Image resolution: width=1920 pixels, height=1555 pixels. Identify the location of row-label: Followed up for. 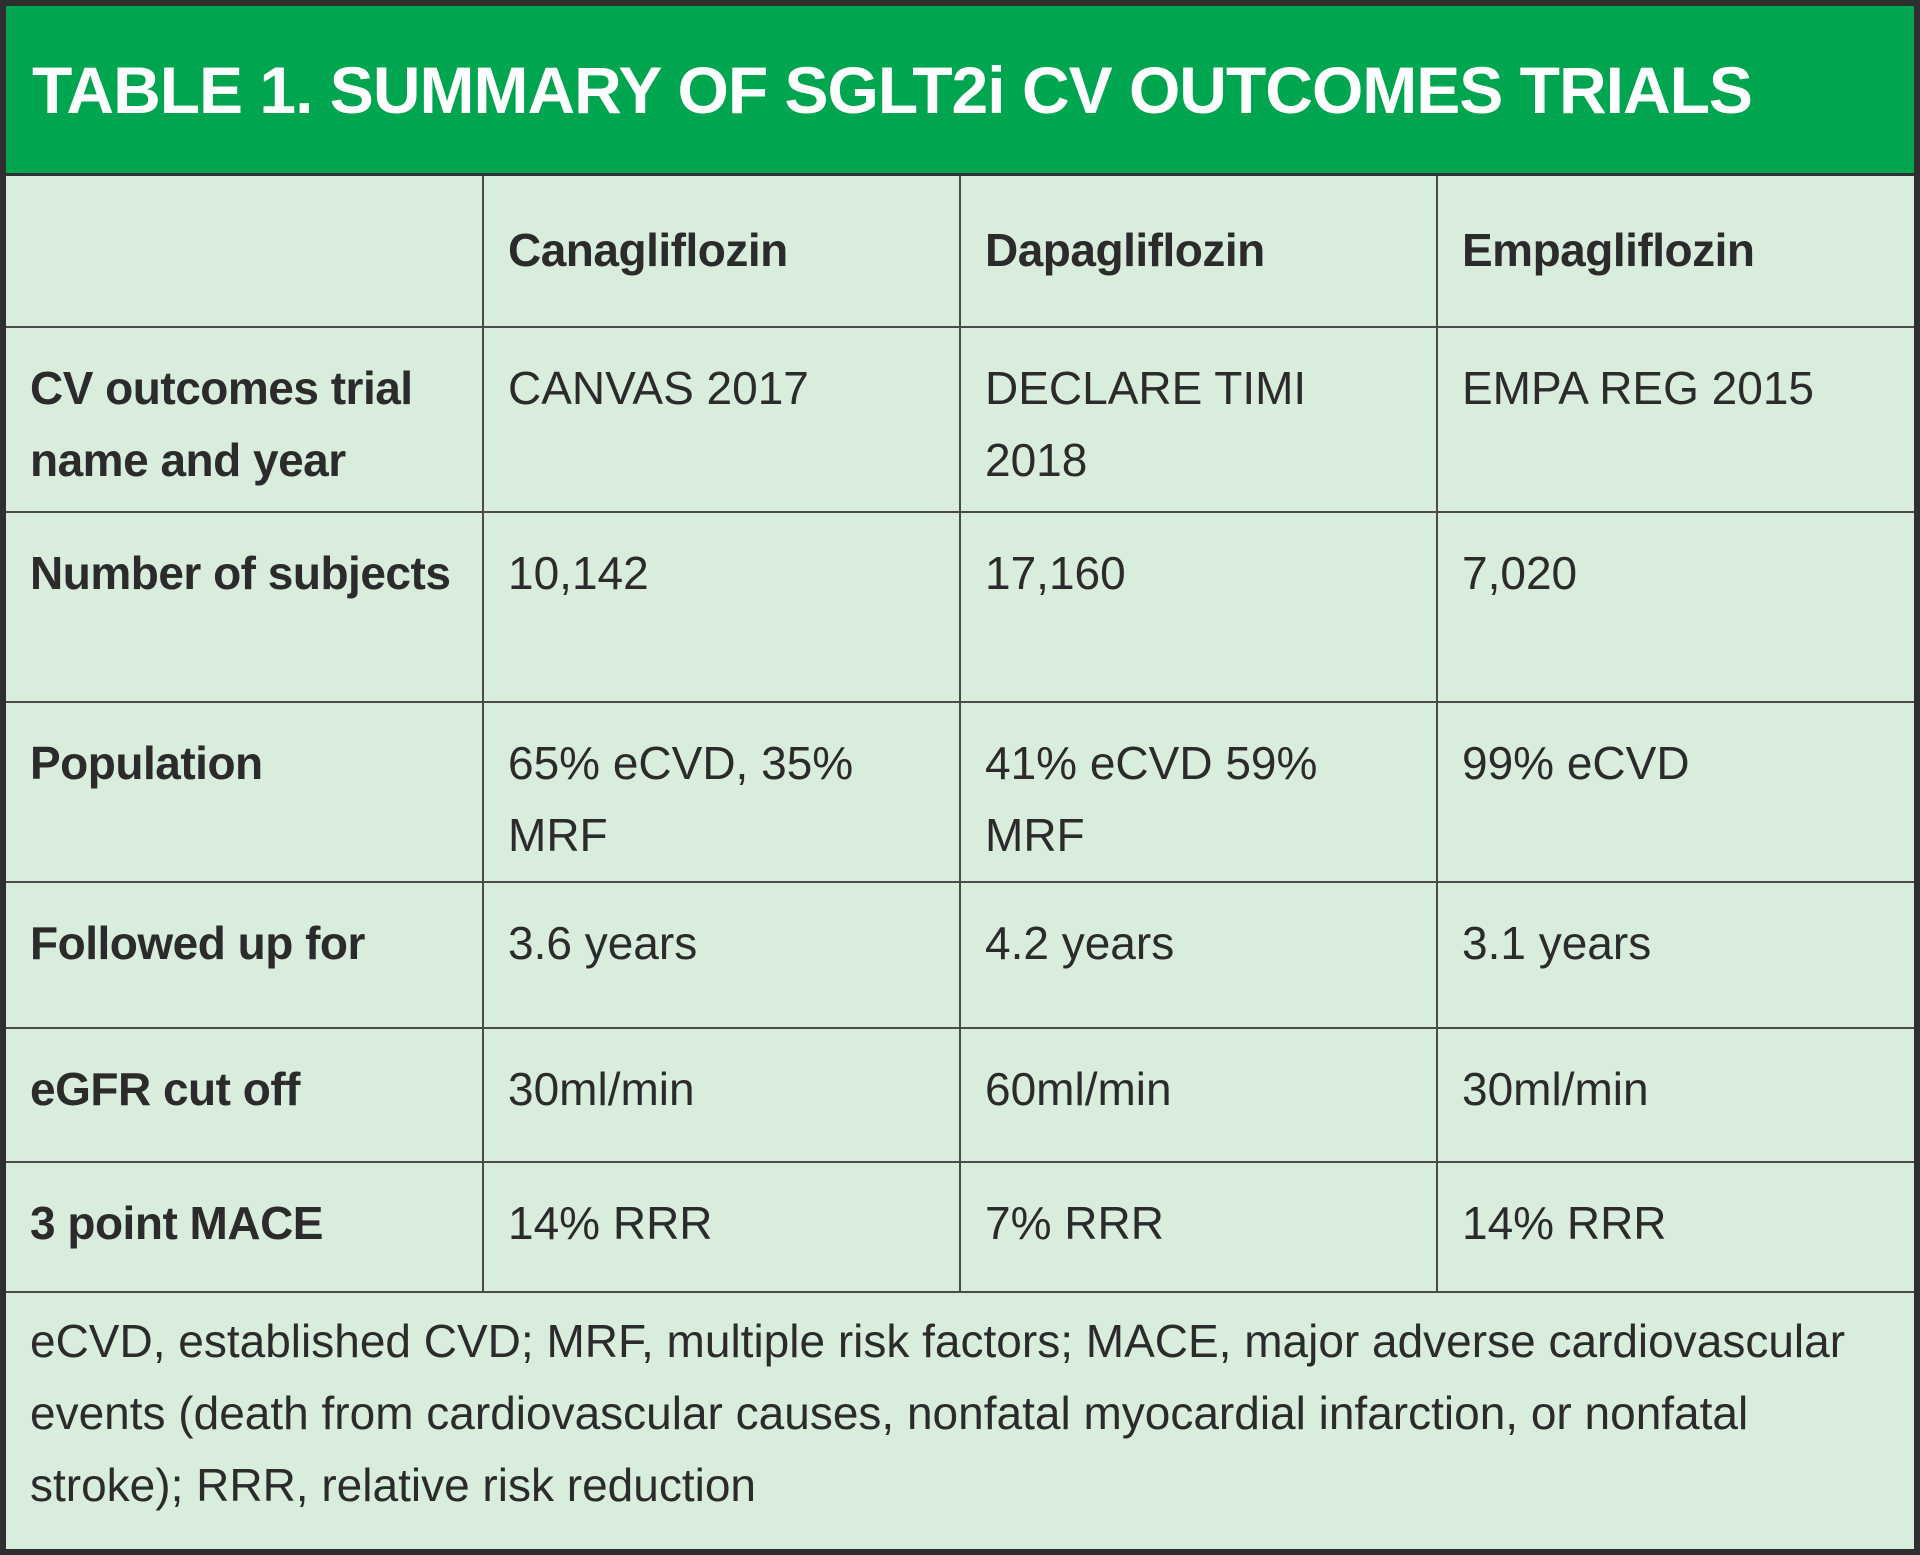
(245, 955).